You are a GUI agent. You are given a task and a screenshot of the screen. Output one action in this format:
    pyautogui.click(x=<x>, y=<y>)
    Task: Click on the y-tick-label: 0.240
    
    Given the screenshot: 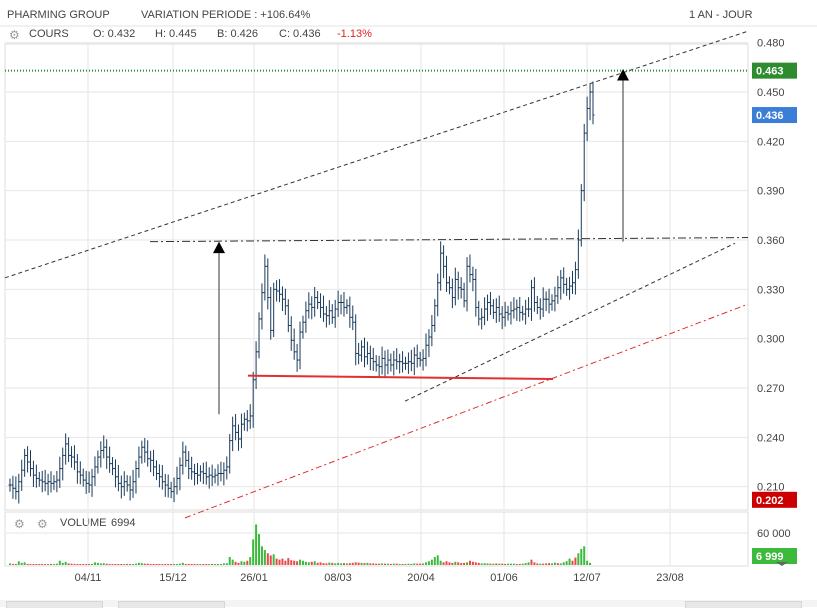 What is the action you would take?
    pyautogui.click(x=771, y=438)
    